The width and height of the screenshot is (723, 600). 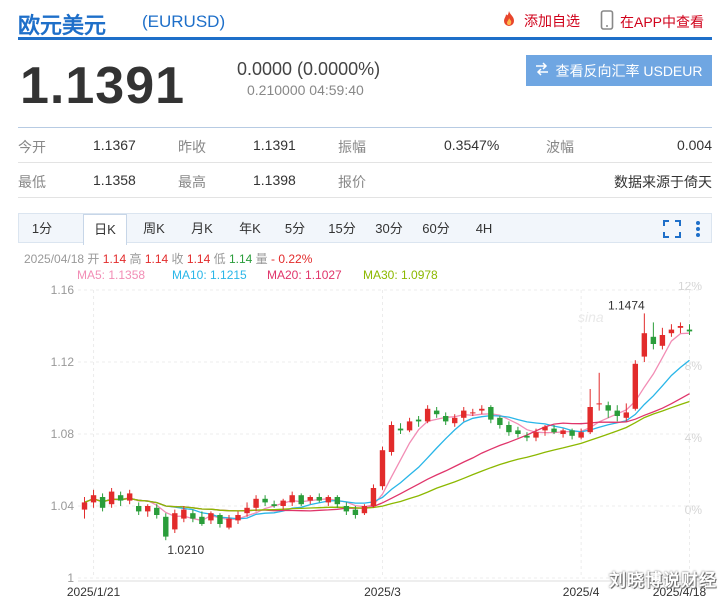 What do you see at coordinates (581, 592) in the screenshot?
I see `x-tick-label: 2025/4` at bounding box center [581, 592].